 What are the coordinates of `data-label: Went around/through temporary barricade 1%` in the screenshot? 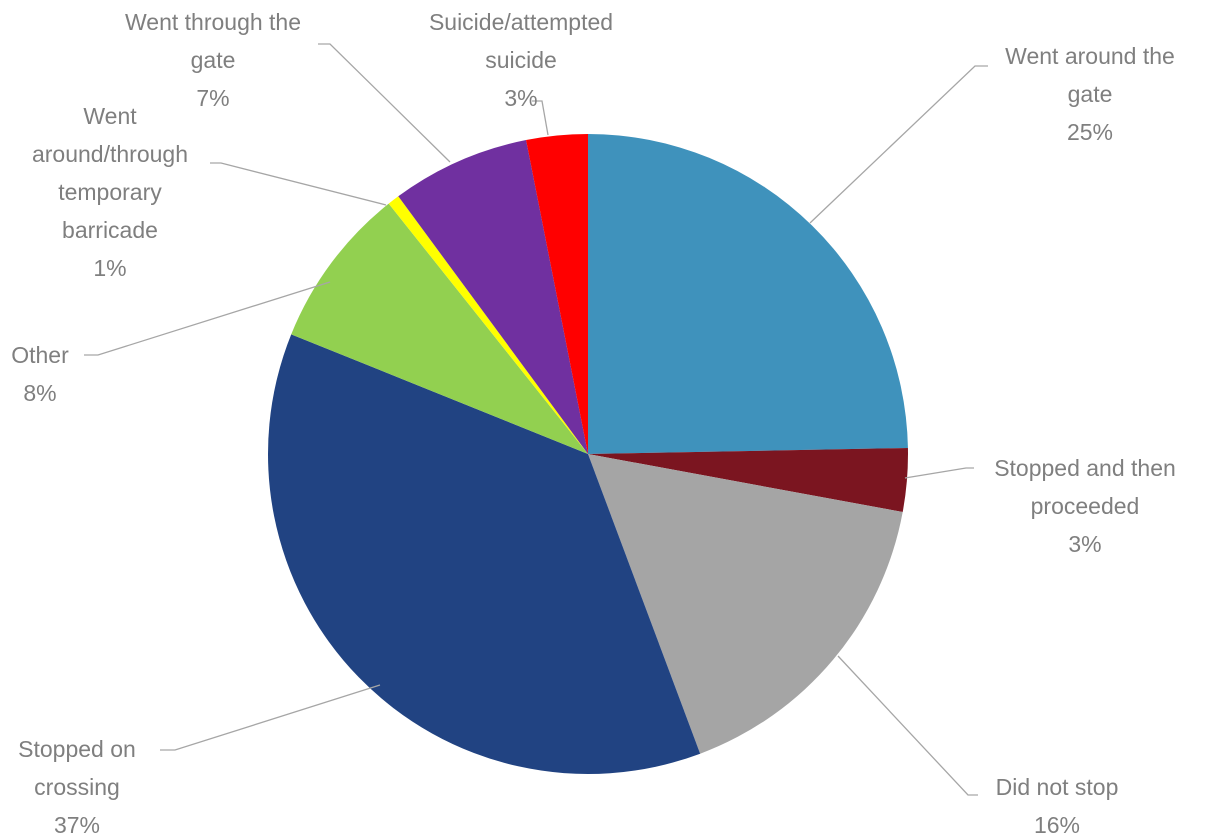 It's located at (110, 192).